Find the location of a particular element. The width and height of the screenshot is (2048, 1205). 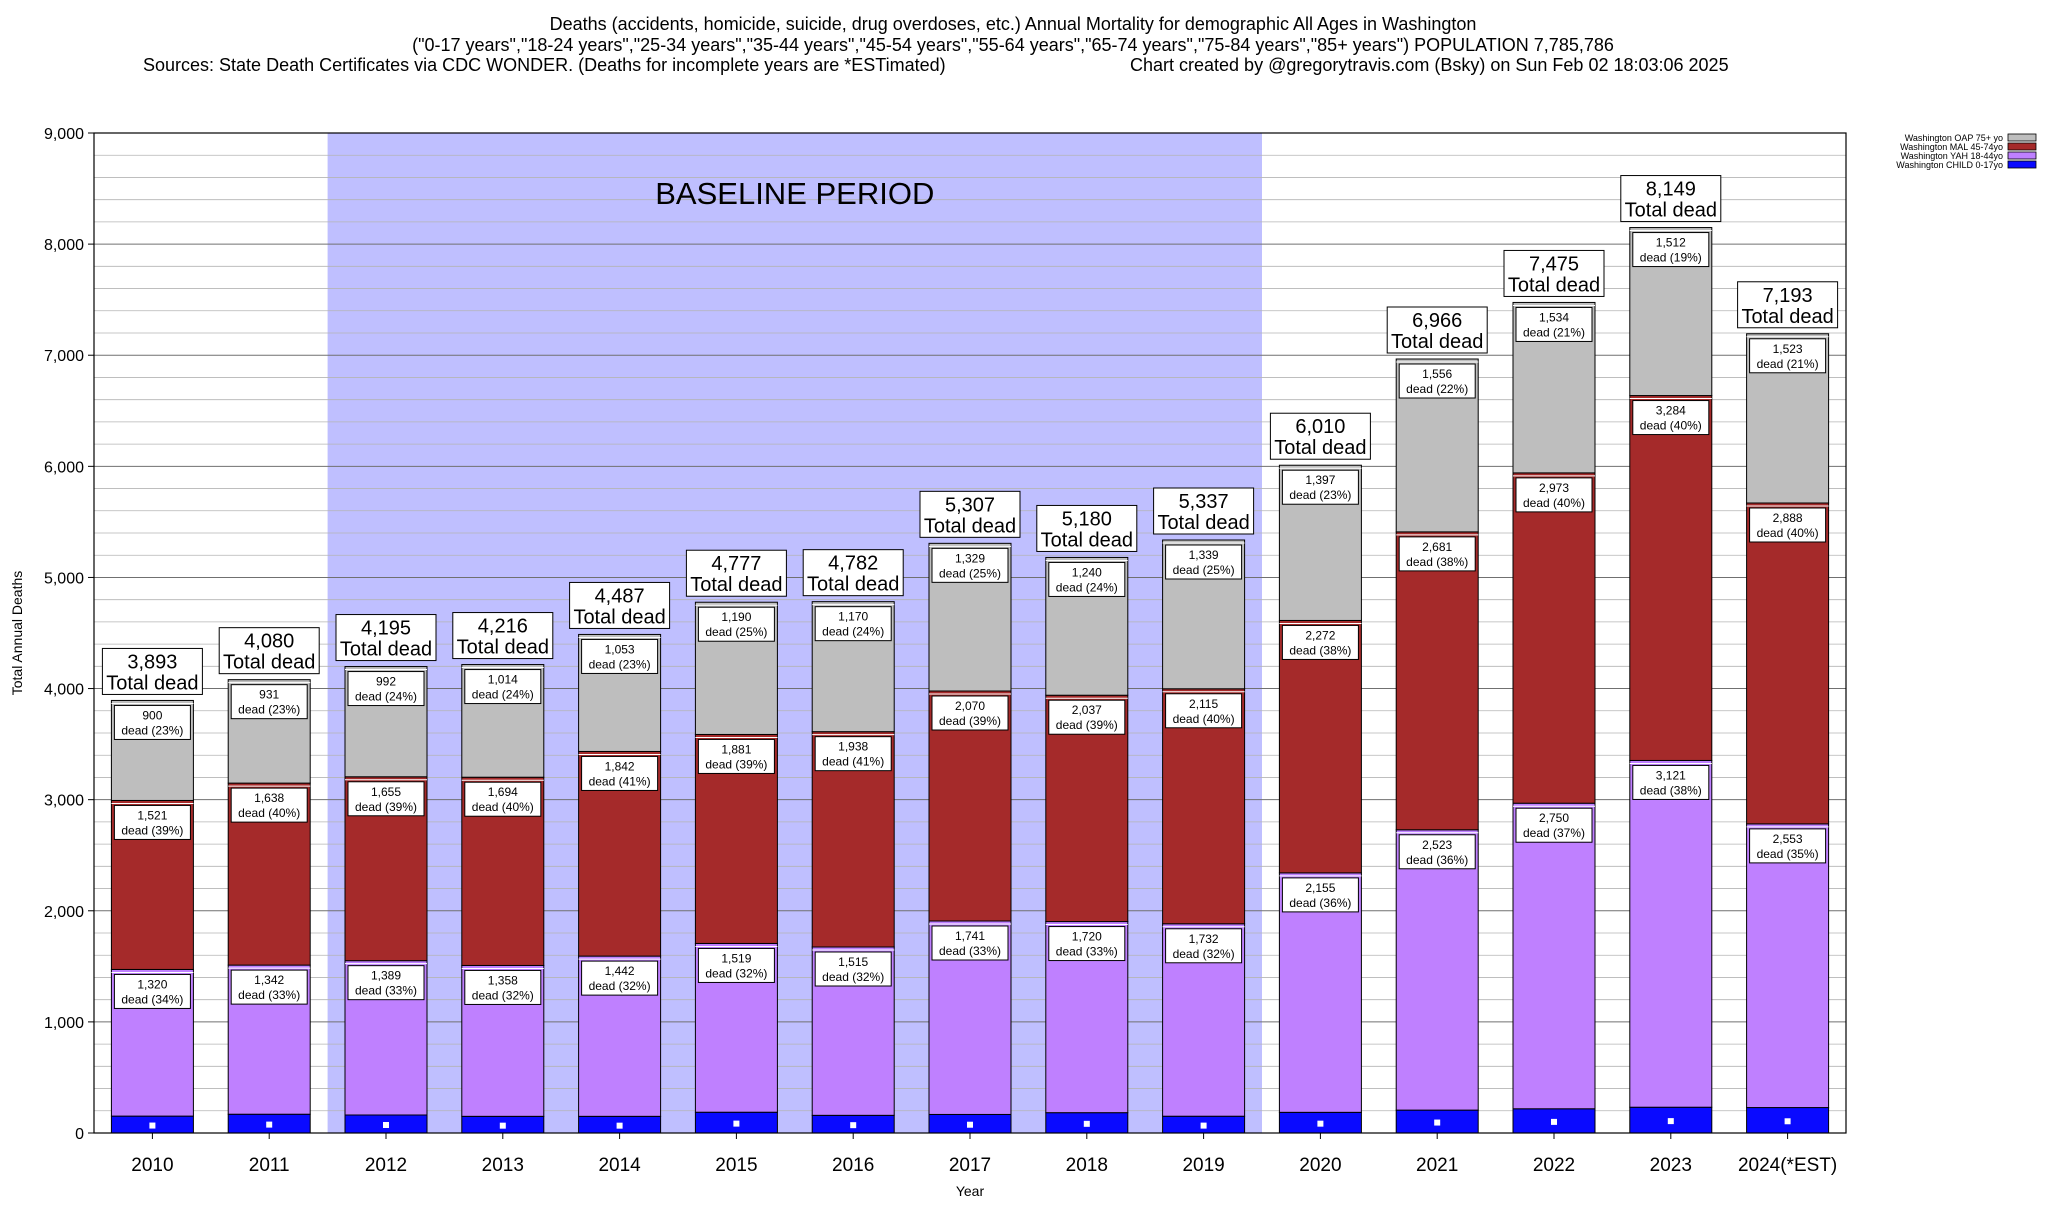

segment-label-value: 1,881 is located at coordinates (736, 749).